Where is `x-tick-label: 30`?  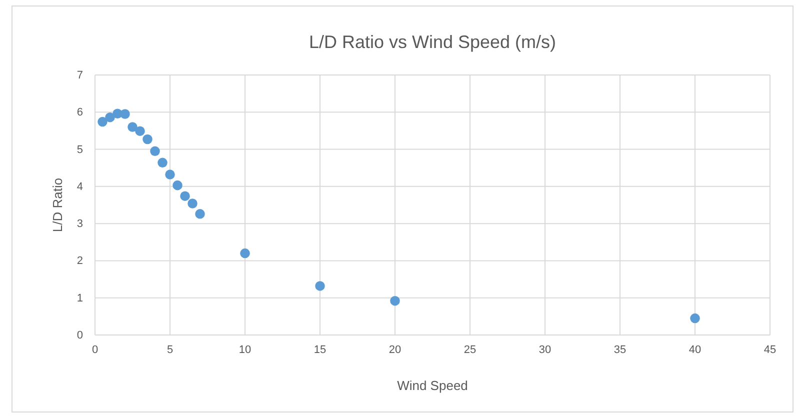
x-tick-label: 30 is located at coordinates (545, 350).